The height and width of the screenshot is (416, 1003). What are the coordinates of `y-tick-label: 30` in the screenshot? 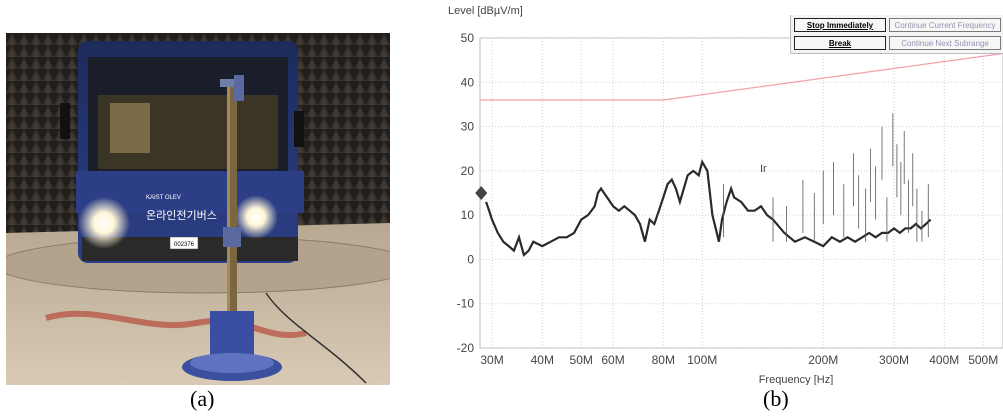 It's located at (468, 127).